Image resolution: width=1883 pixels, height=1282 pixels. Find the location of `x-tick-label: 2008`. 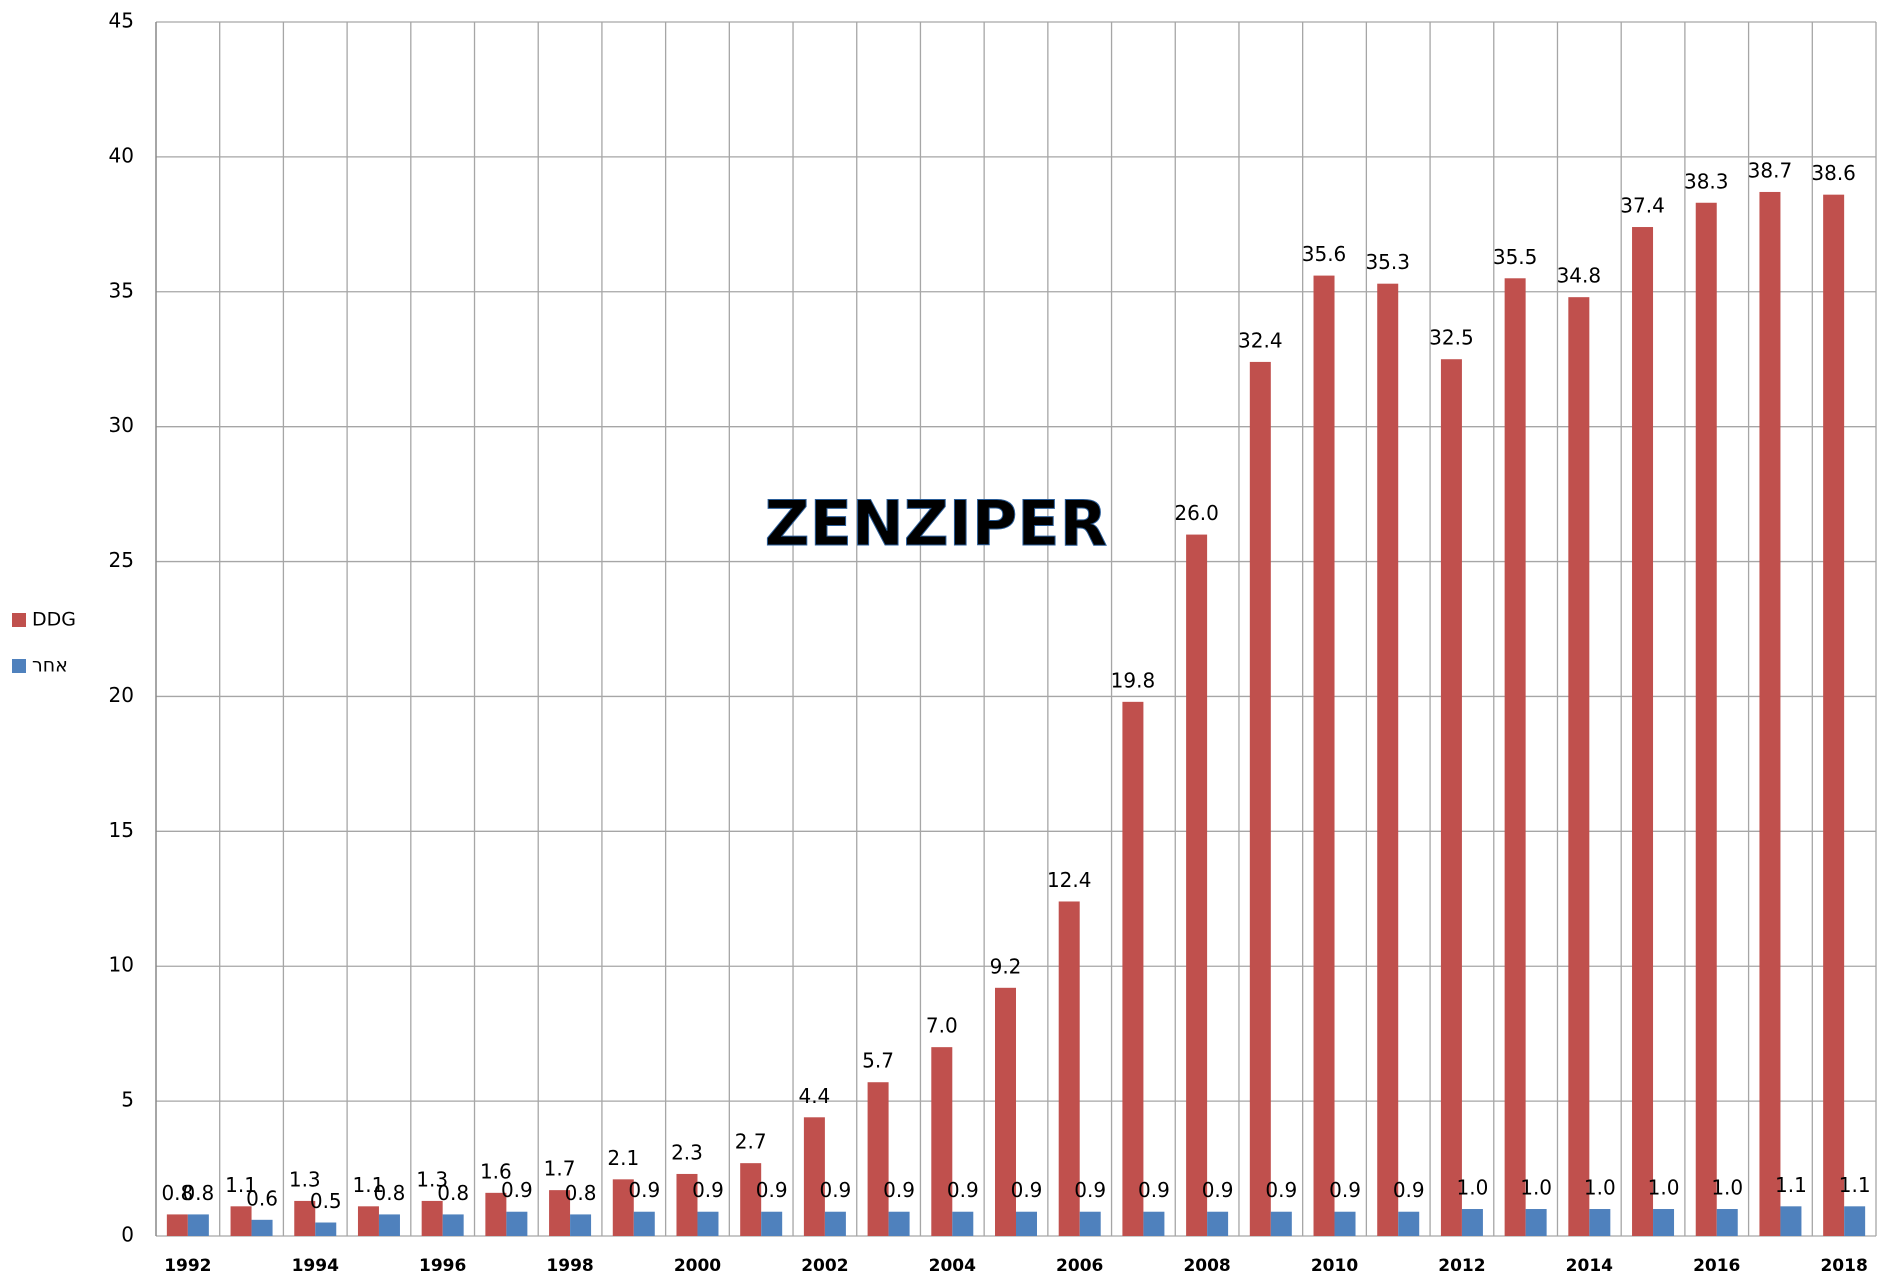

x-tick-label: 2008 is located at coordinates (1206, 1266).